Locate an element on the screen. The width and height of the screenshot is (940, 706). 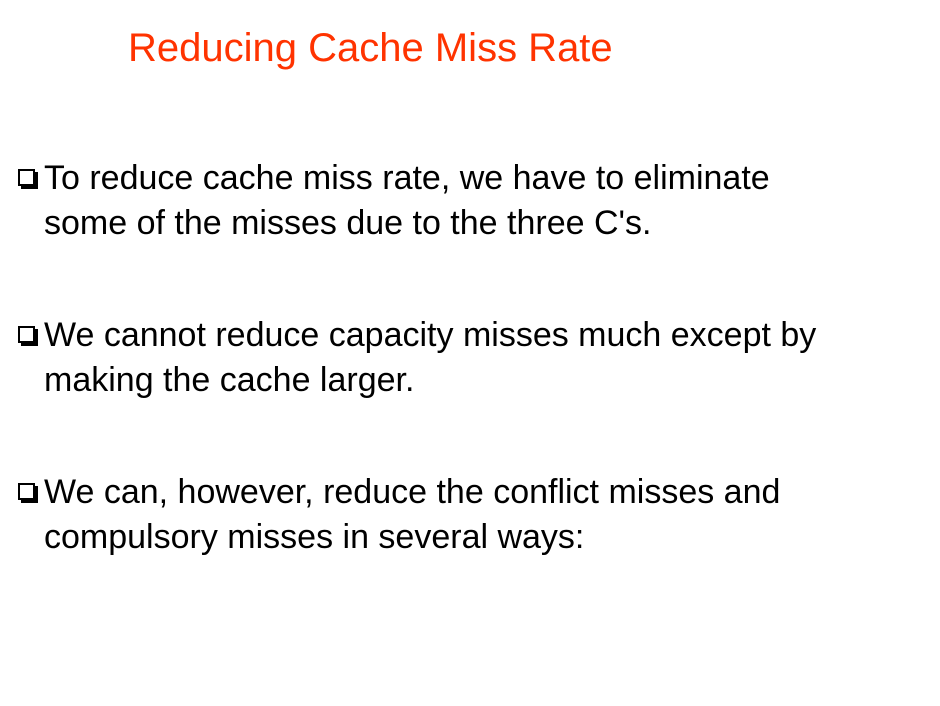
bullet-text-line2: making the cache larger. is located at coordinates (229, 380).